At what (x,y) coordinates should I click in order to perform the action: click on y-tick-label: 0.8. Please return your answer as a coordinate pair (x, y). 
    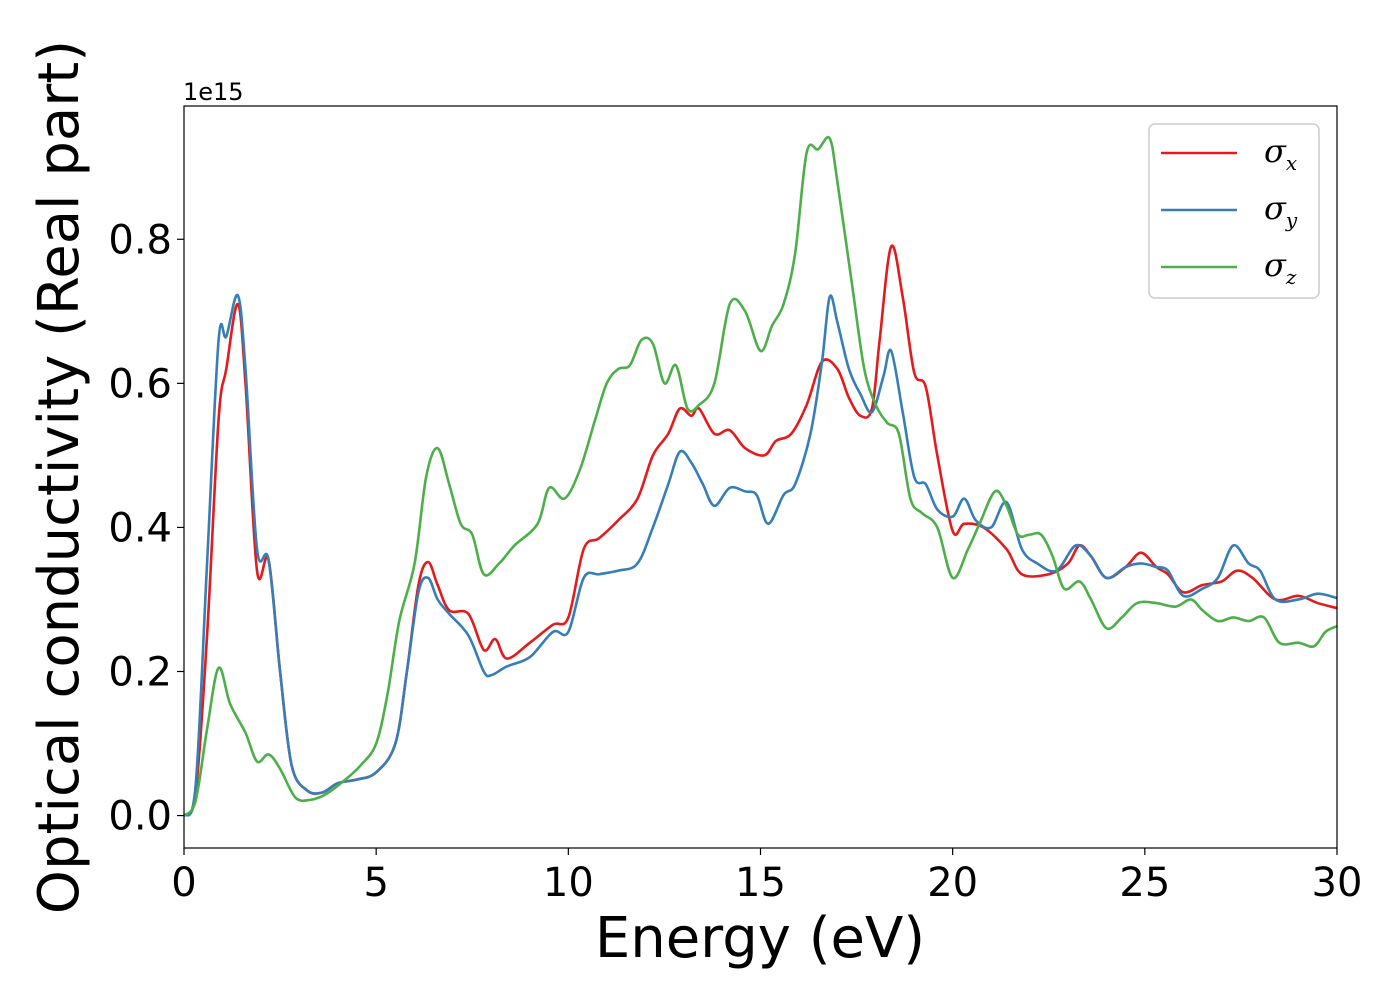
    Looking at the image, I should click on (140, 240).